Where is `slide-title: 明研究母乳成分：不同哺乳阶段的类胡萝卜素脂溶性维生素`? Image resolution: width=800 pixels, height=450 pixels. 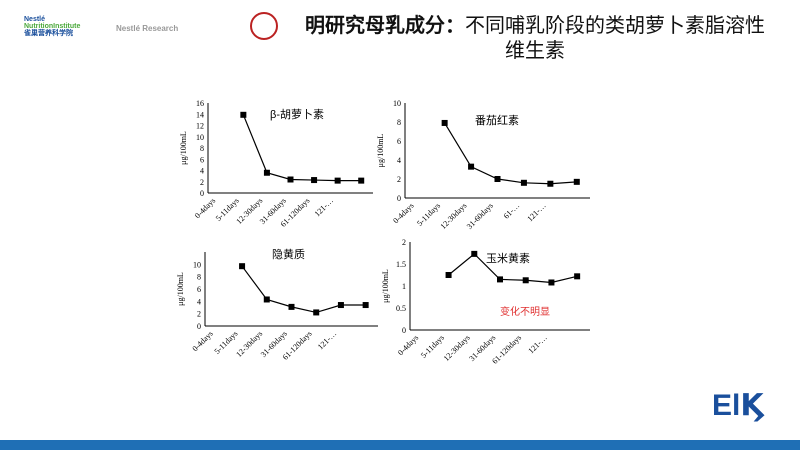
slide-title: 明研究母乳成分：不同哺乳阶段的类胡萝卜素脂溶性维生素 is located at coordinates (535, 38).